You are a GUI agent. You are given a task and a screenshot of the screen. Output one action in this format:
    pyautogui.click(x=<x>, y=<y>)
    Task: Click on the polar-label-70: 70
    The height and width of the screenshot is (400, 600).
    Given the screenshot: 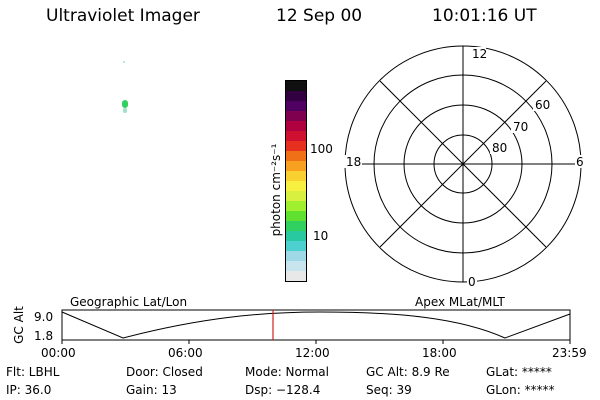 What is the action you would take?
    pyautogui.click(x=520, y=127)
    